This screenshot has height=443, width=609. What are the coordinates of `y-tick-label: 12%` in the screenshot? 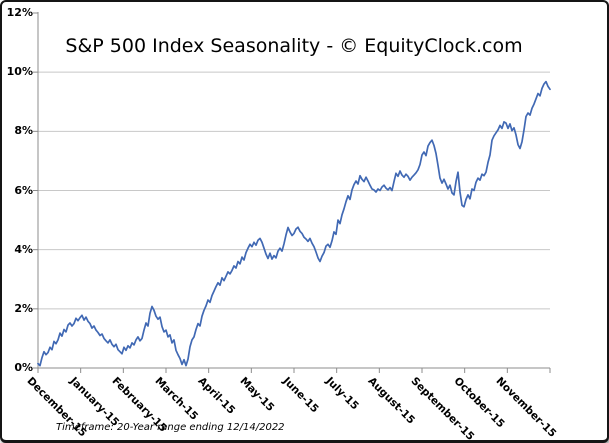 It's located at (19, 12).